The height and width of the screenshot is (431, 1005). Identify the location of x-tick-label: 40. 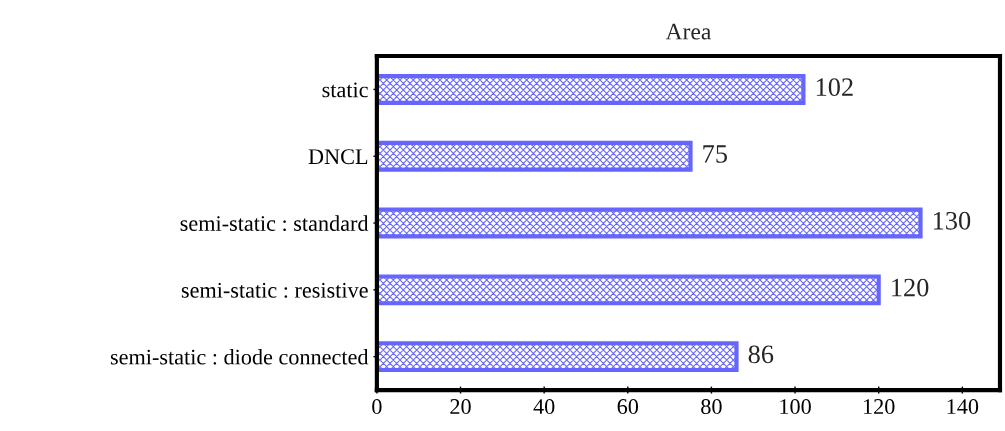
(544, 407).